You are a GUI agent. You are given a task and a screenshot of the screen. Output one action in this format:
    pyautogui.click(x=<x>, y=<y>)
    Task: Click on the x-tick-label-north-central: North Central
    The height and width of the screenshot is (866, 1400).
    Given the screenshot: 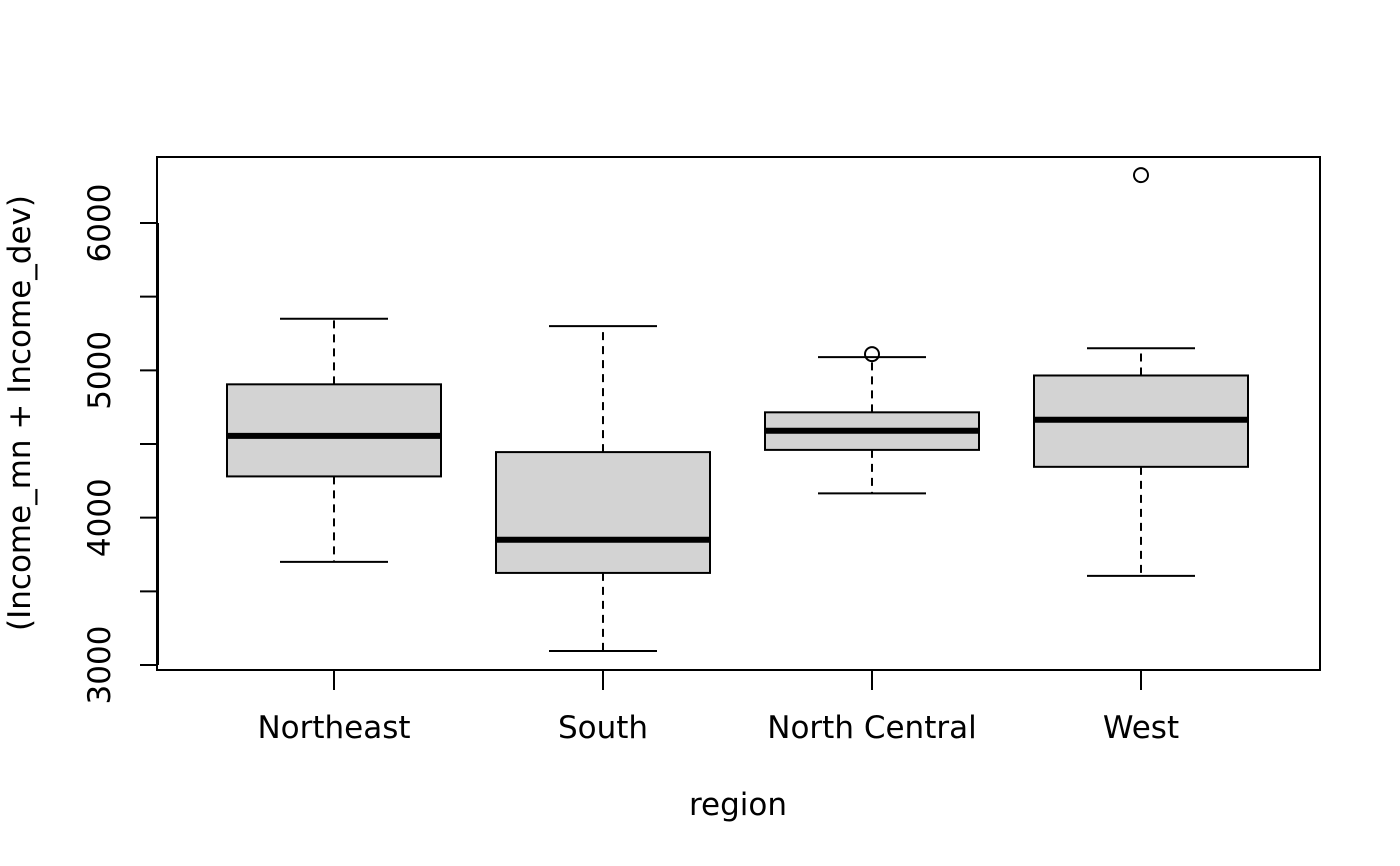 What is the action you would take?
    pyautogui.click(x=871, y=728)
    